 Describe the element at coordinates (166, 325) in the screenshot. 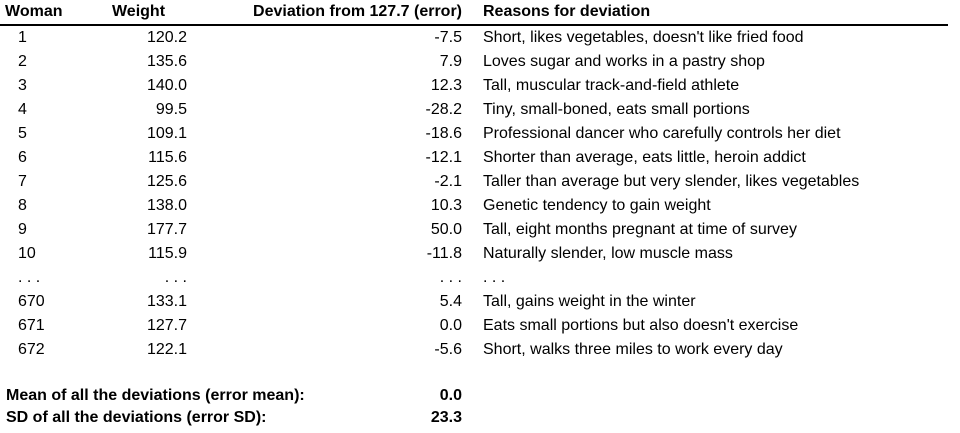

I see `cell-weight: 127.7` at that location.